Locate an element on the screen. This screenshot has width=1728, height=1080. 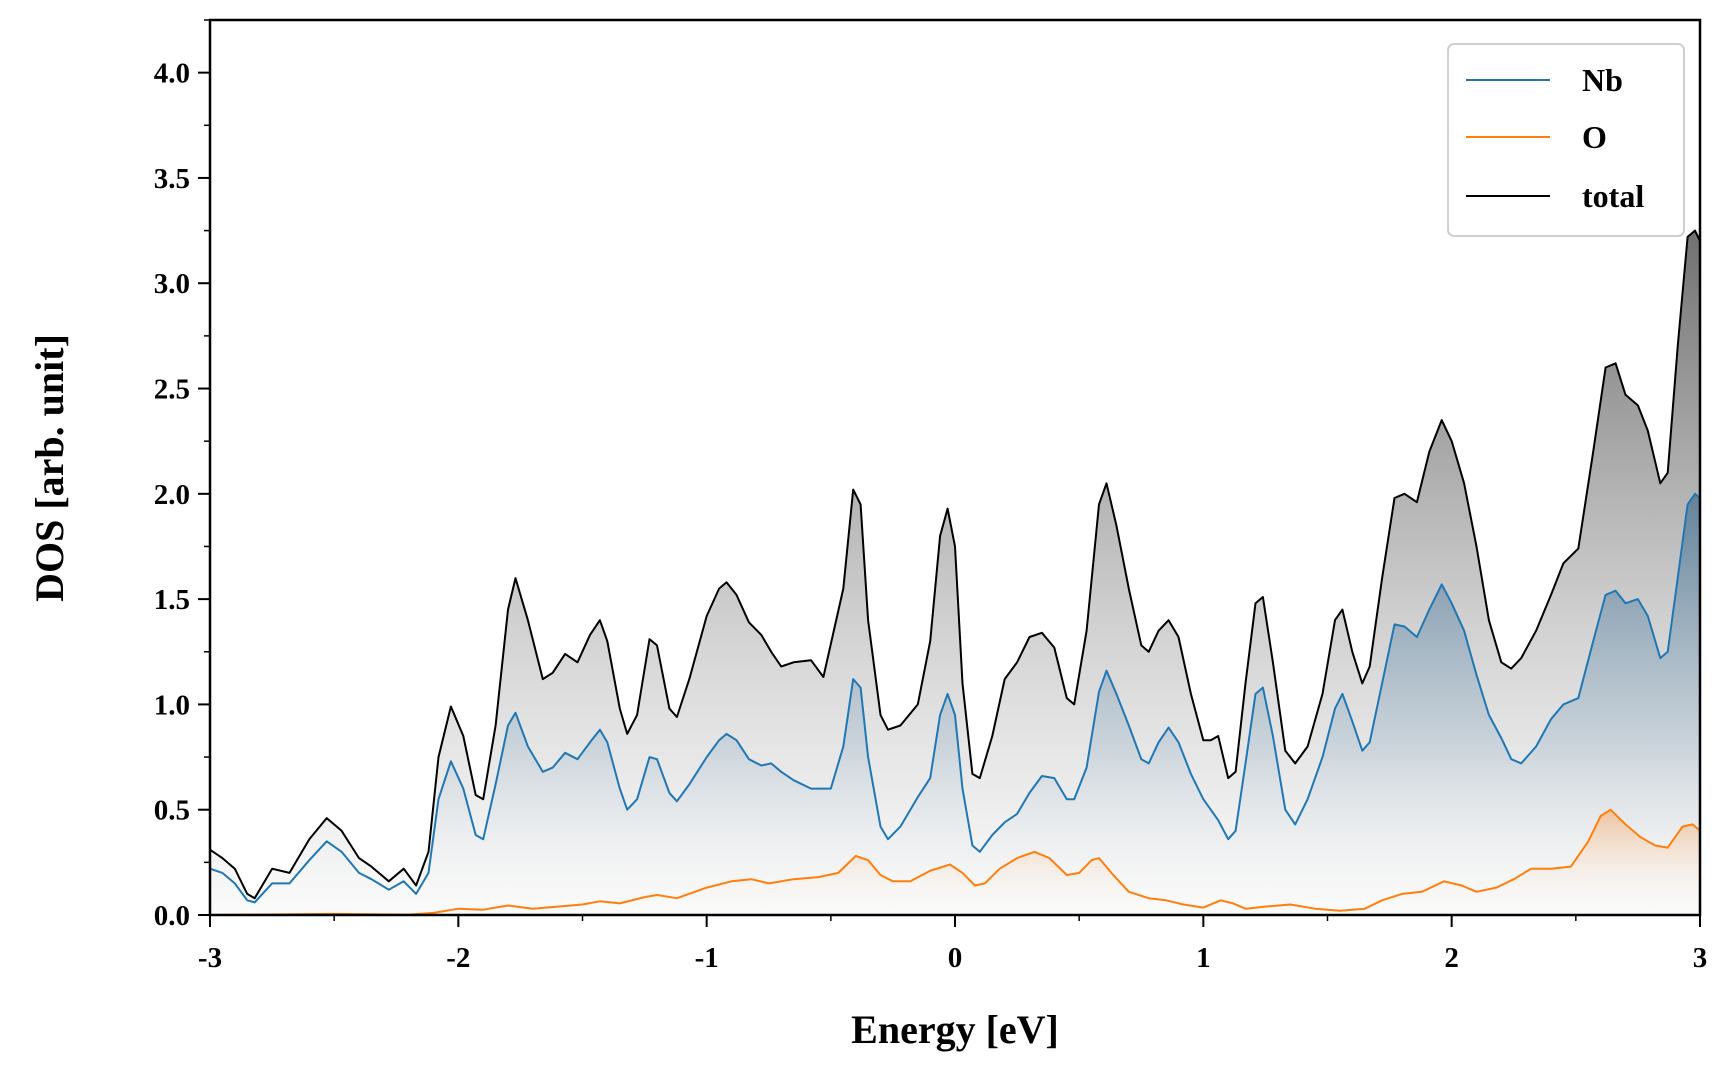
y-tick-label: 4.0 is located at coordinates (172, 74).